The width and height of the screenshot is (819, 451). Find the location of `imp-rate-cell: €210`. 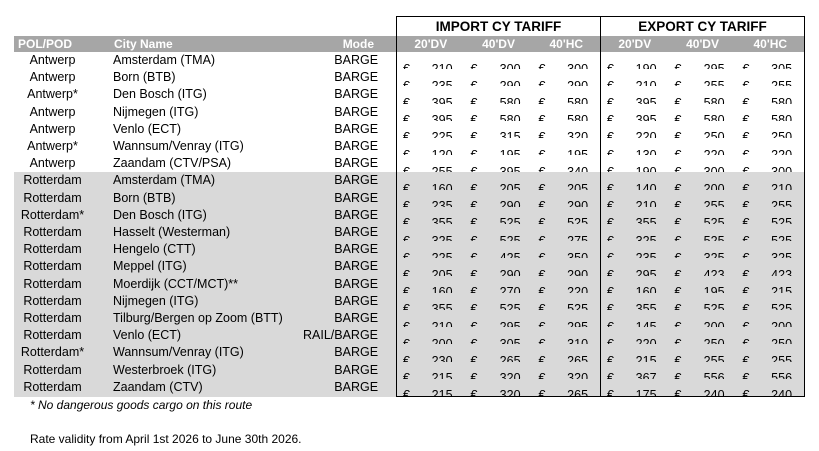

imp-rate-cell: €210 is located at coordinates (430, 61).